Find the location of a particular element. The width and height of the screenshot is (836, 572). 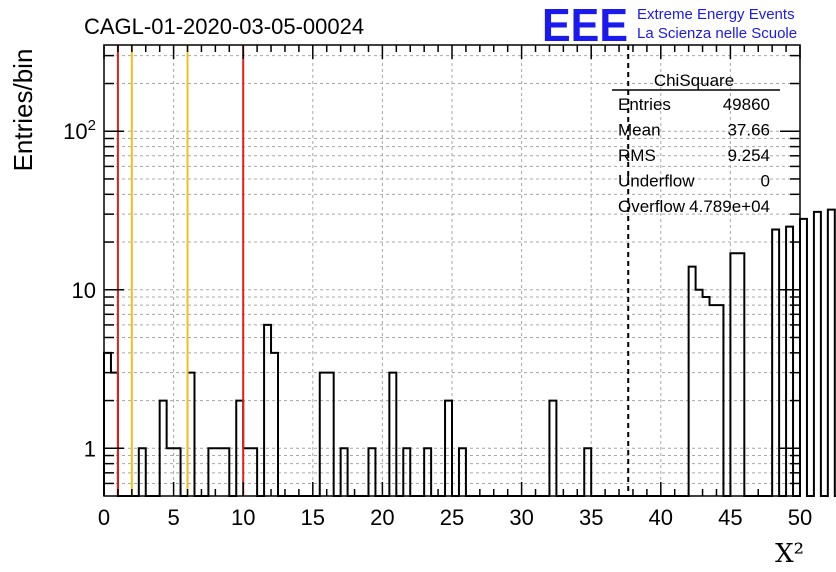

x-tick-label: 10 is located at coordinates (243, 517).